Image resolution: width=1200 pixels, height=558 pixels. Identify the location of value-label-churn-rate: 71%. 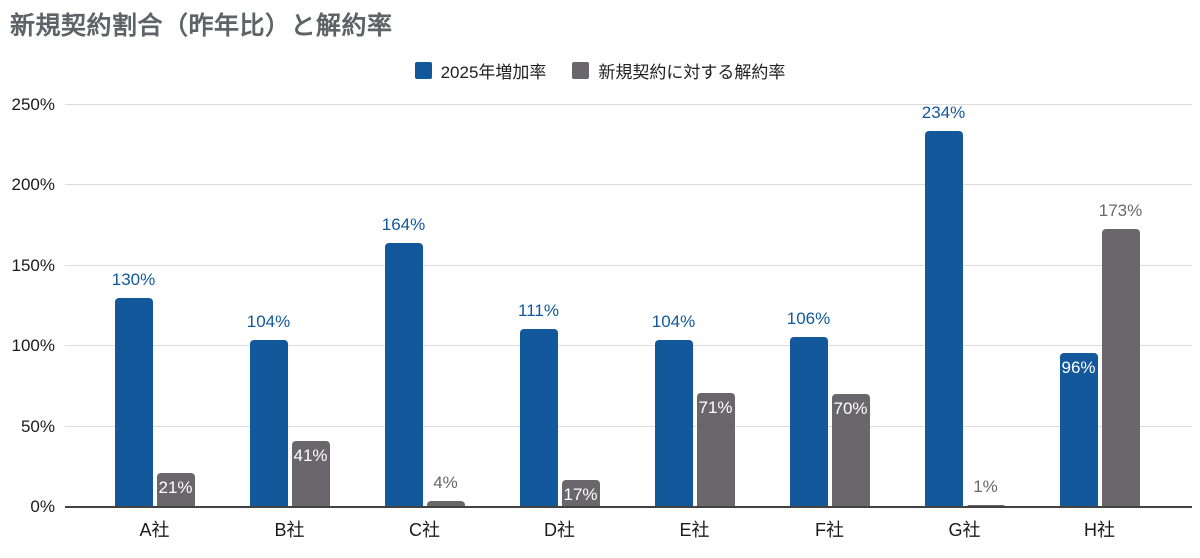
(715, 407).